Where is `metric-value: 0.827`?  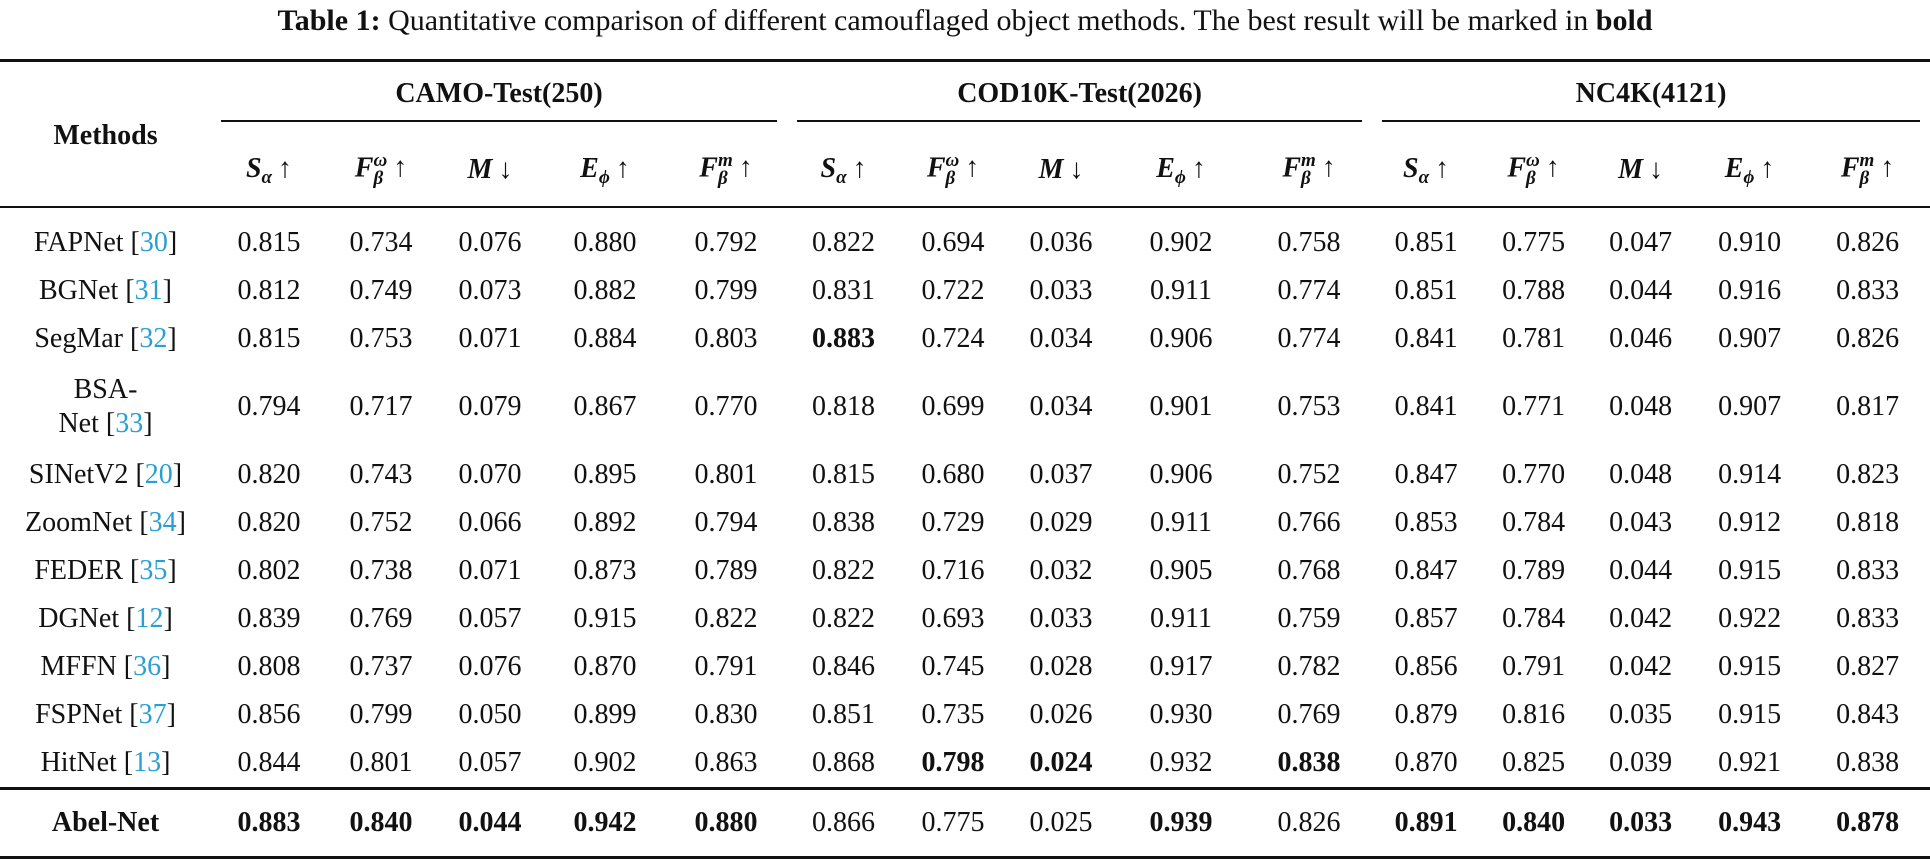
metric-value: 0.827 is located at coordinates (1868, 666).